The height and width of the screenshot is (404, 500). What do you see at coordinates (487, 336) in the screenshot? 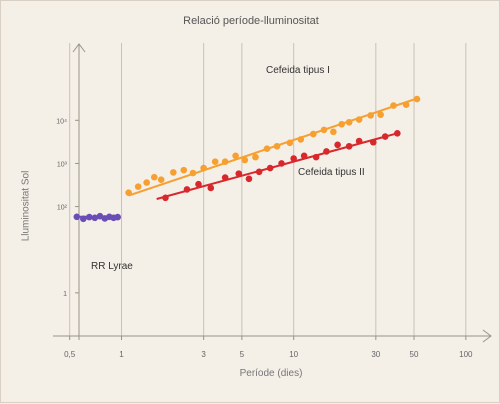
I see `x-axis-arrow` at bounding box center [487, 336].